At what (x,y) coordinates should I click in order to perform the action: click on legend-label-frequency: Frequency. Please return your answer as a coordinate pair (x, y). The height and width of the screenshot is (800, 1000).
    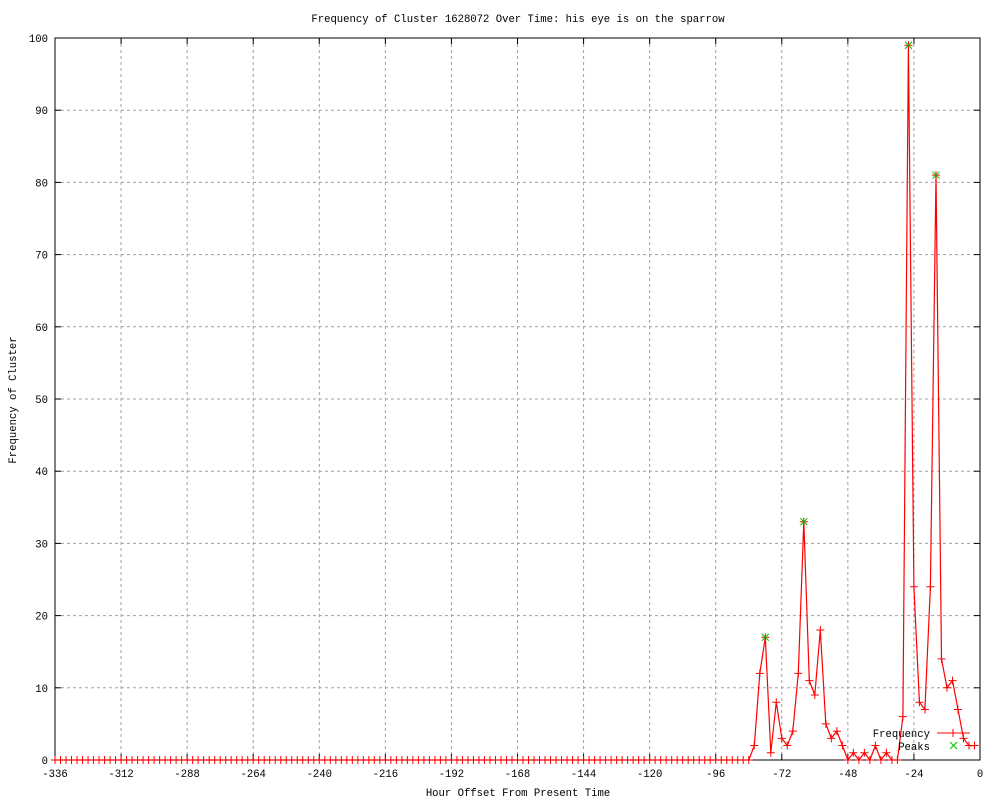
    Looking at the image, I should click on (901, 735).